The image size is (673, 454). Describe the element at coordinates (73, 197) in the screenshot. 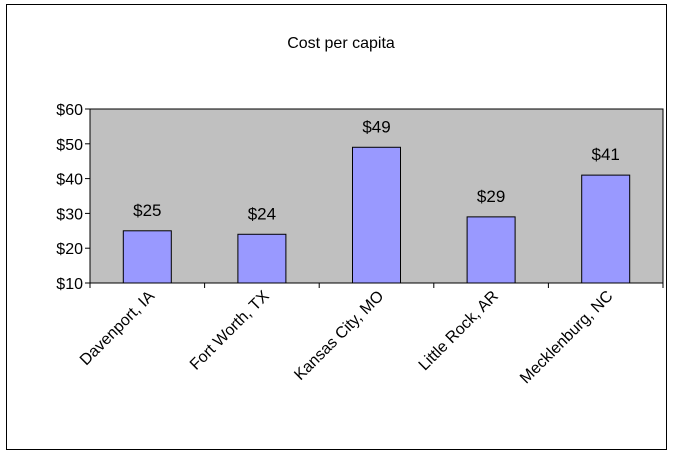

I see `y-axis: $10 $20 $30 $40 $50 $60` at that location.